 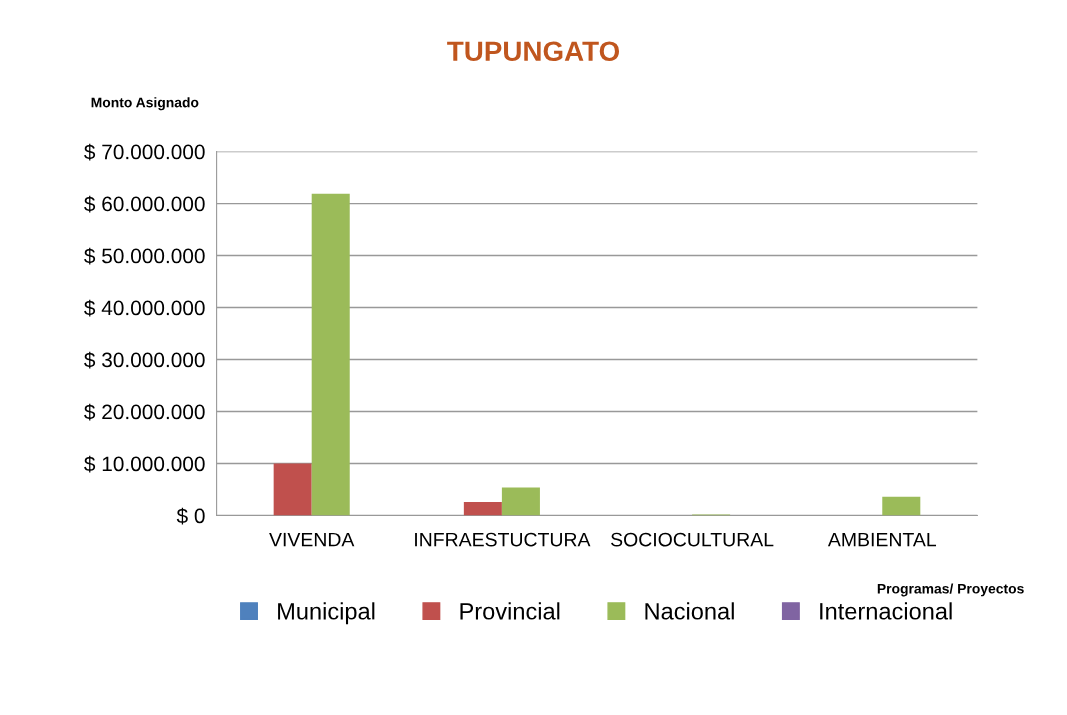 What do you see at coordinates (312, 539) in the screenshot?
I see `x-tick-label: VIVENDA` at bounding box center [312, 539].